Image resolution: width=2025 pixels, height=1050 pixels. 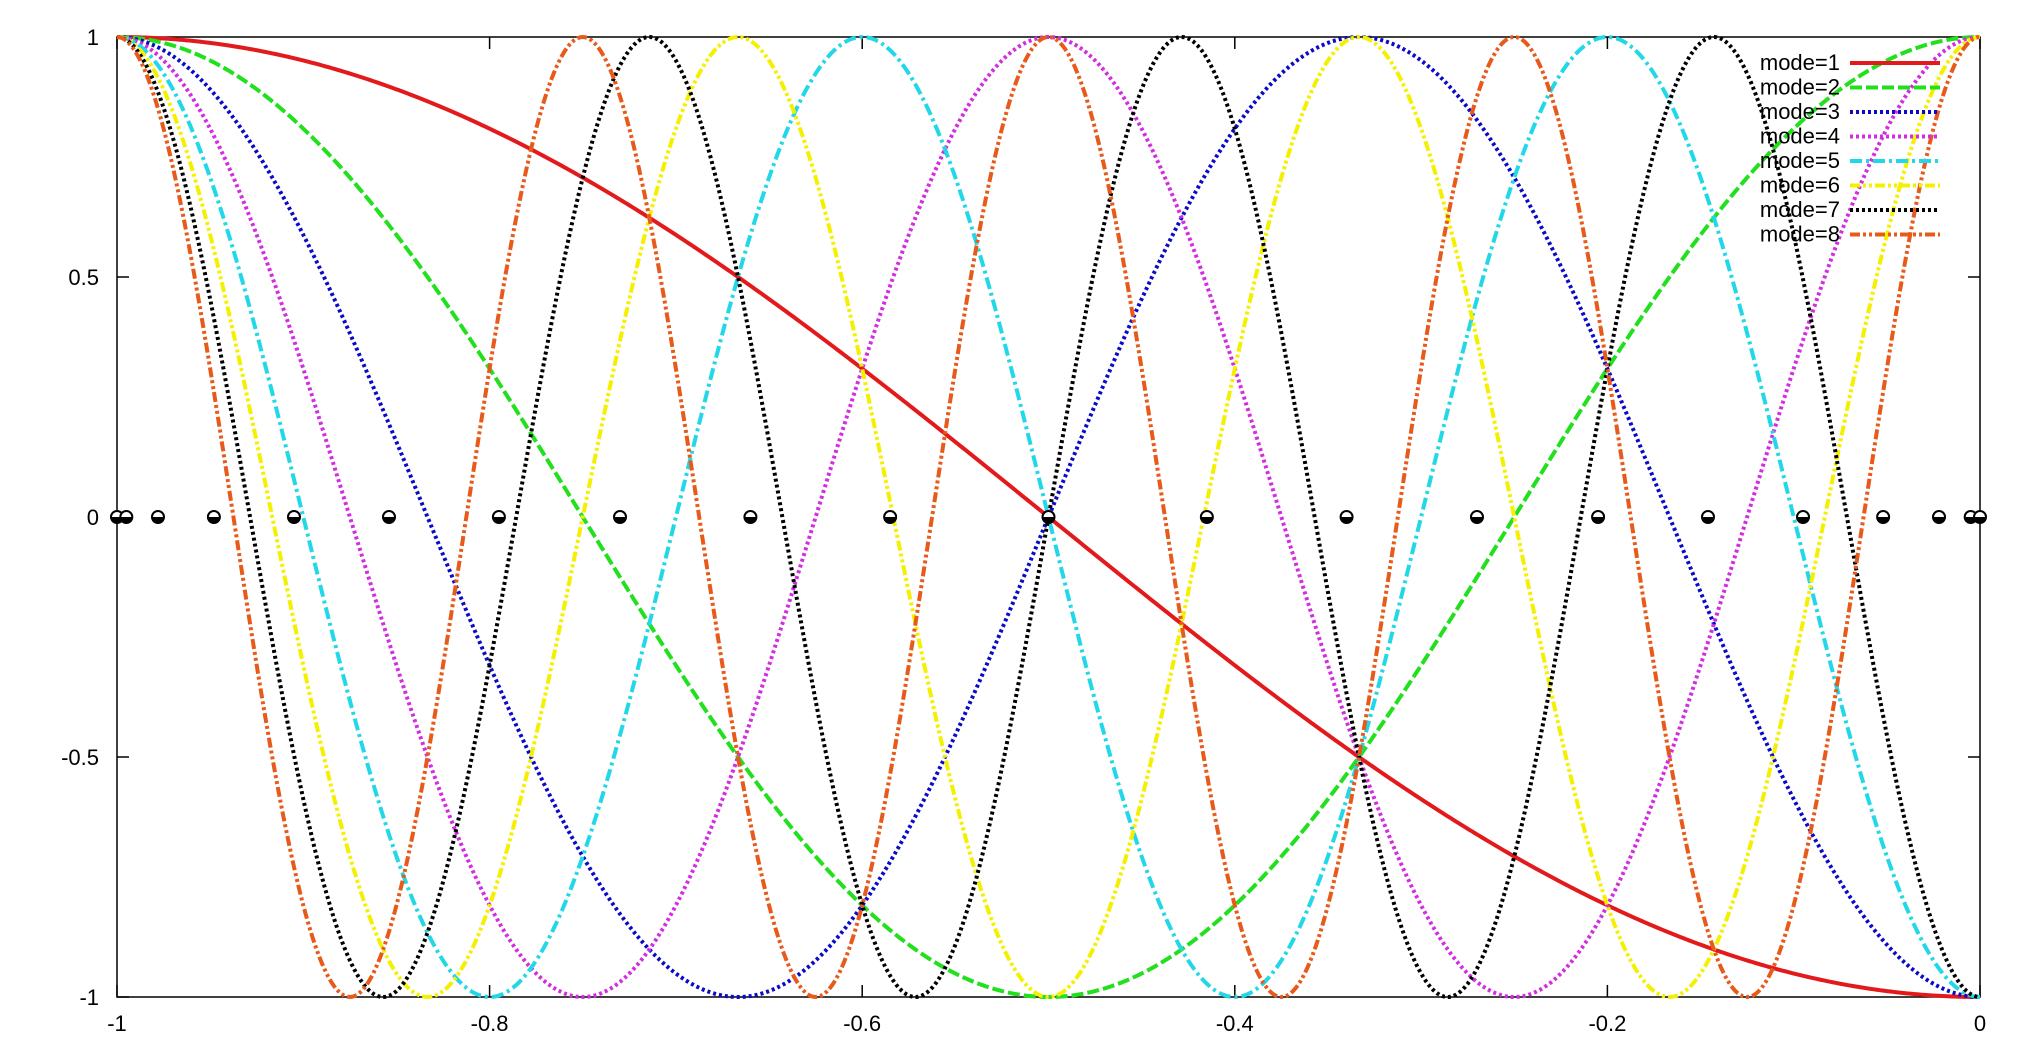 What do you see at coordinates (1800, 160) in the screenshot?
I see `legend-label-5: mode=5` at bounding box center [1800, 160].